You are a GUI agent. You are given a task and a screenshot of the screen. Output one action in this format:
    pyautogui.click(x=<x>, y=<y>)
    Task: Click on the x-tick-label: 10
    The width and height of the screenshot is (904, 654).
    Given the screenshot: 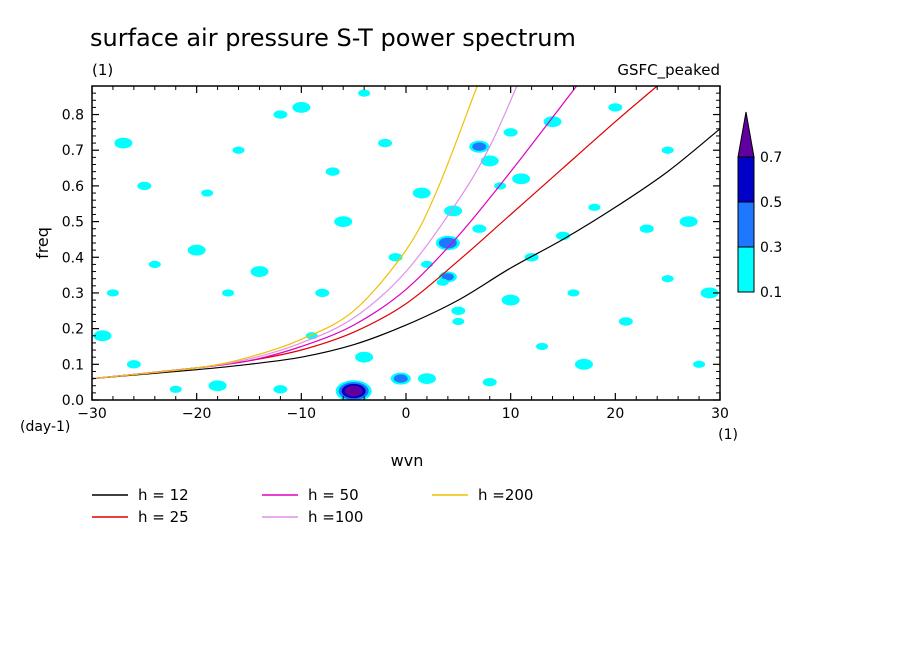 What is the action you would take?
    pyautogui.click(x=511, y=414)
    